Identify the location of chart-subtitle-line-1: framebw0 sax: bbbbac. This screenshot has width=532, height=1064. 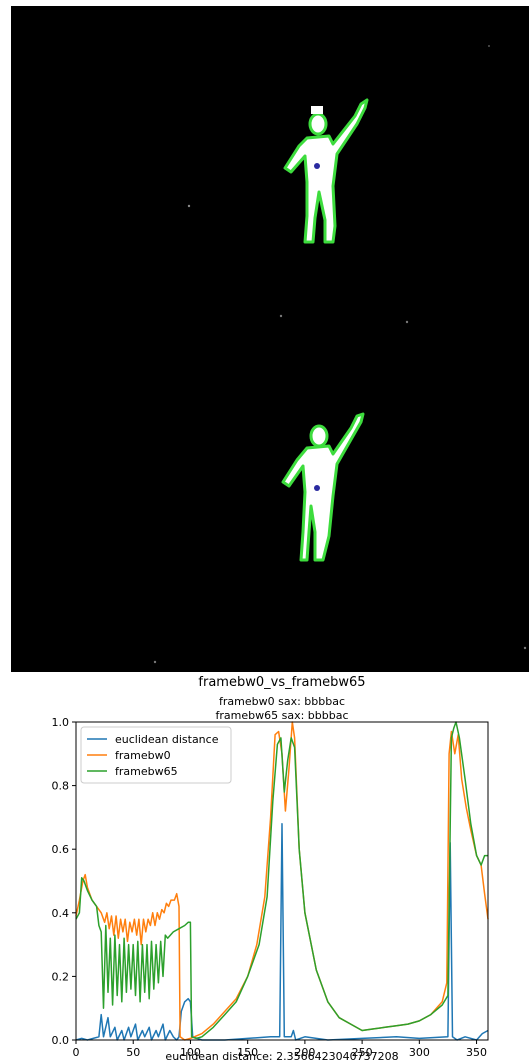
(282, 701).